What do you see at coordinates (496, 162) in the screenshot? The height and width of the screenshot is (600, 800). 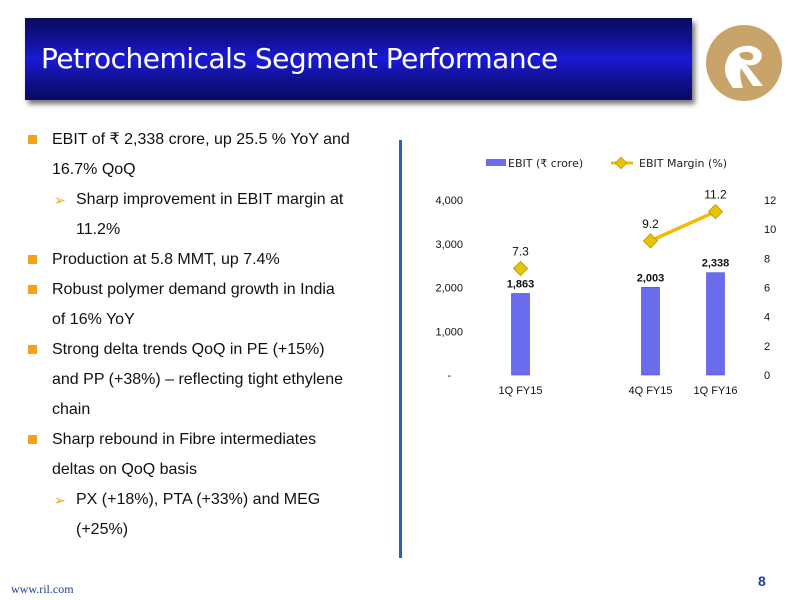 I see `legend-swatch-ebit` at bounding box center [496, 162].